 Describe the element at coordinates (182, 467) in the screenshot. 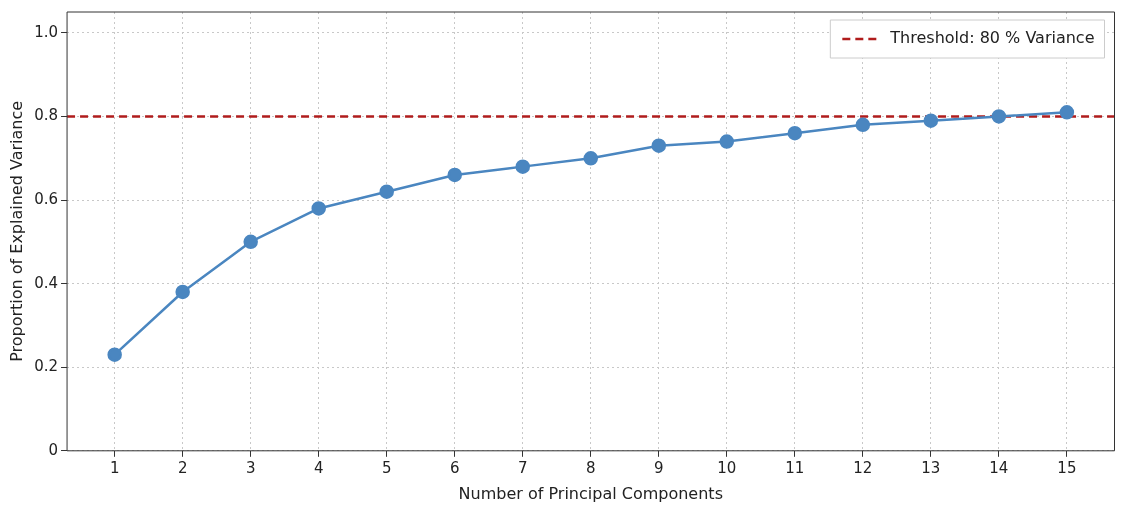

I see `x-tick-label: 2` at that location.